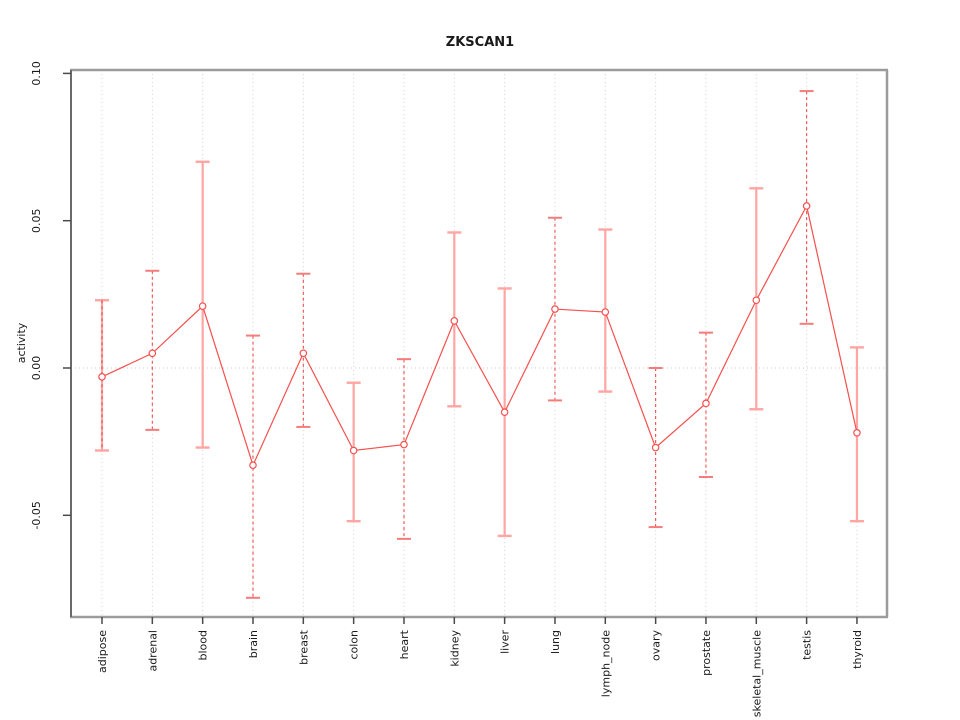  I want to click on y-axis-label: activity, so click(21, 342).